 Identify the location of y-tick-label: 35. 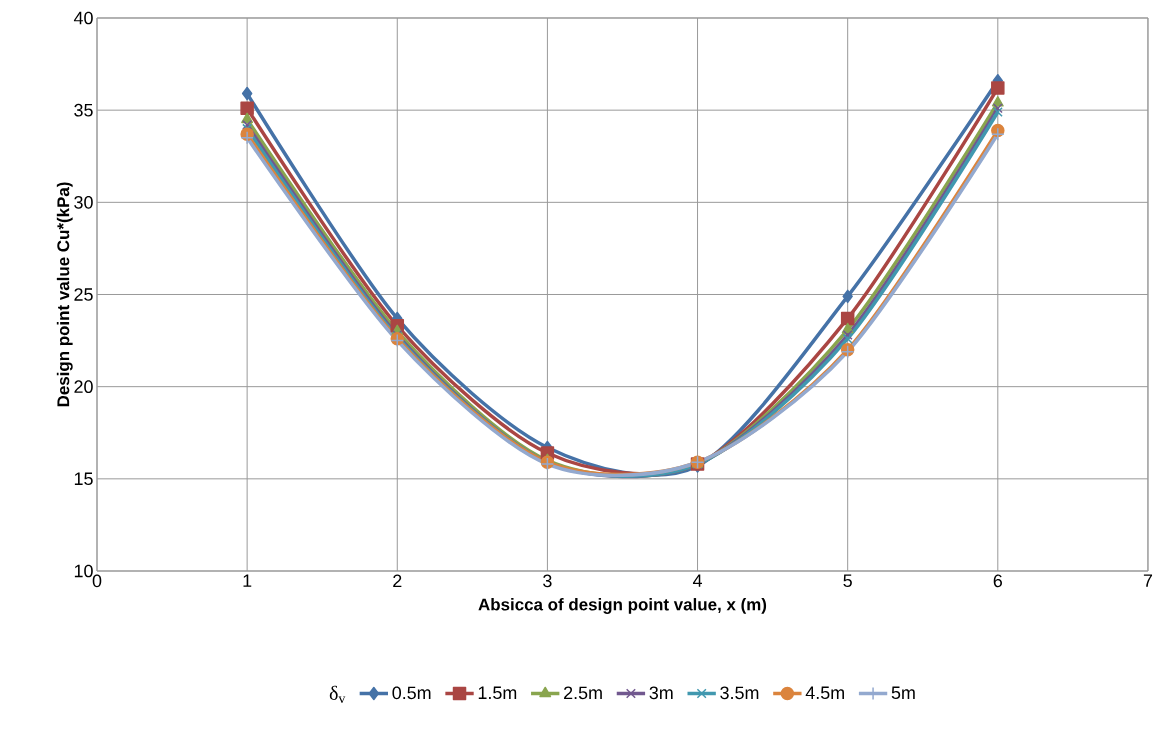
(83, 110).